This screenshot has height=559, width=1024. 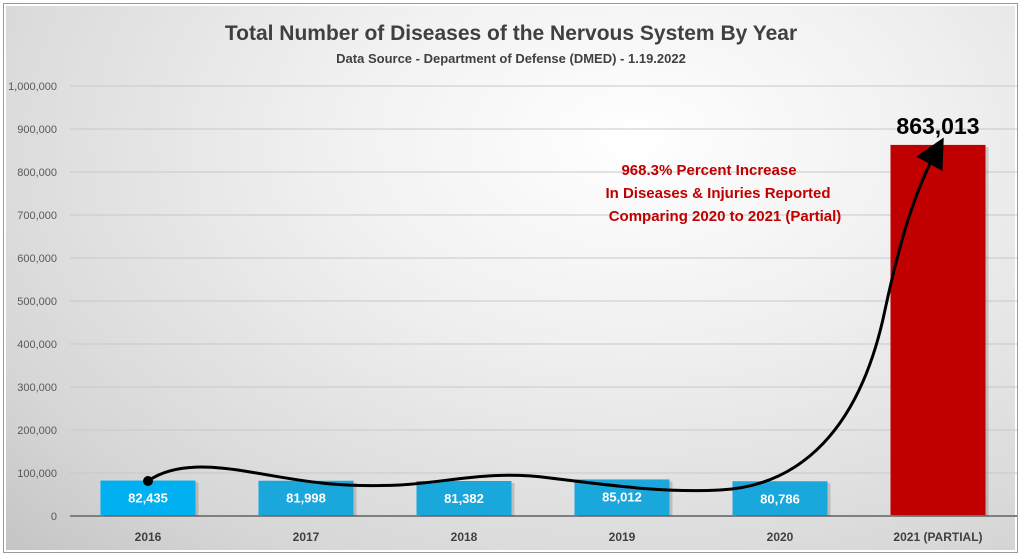 I want to click on y-tick-label: 100,000, so click(x=37, y=474).